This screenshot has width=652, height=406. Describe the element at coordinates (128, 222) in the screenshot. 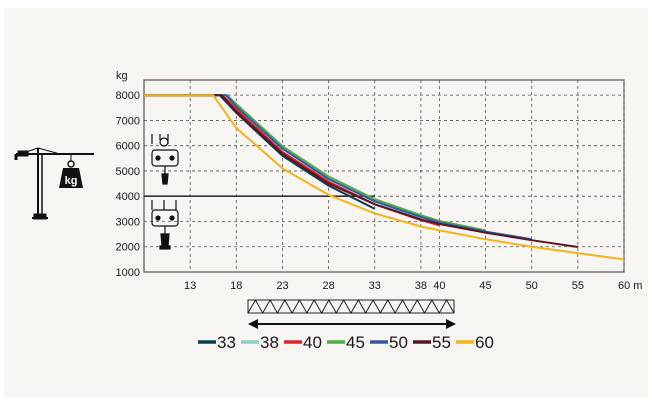

I see `y-tick-label: 3000` at that location.